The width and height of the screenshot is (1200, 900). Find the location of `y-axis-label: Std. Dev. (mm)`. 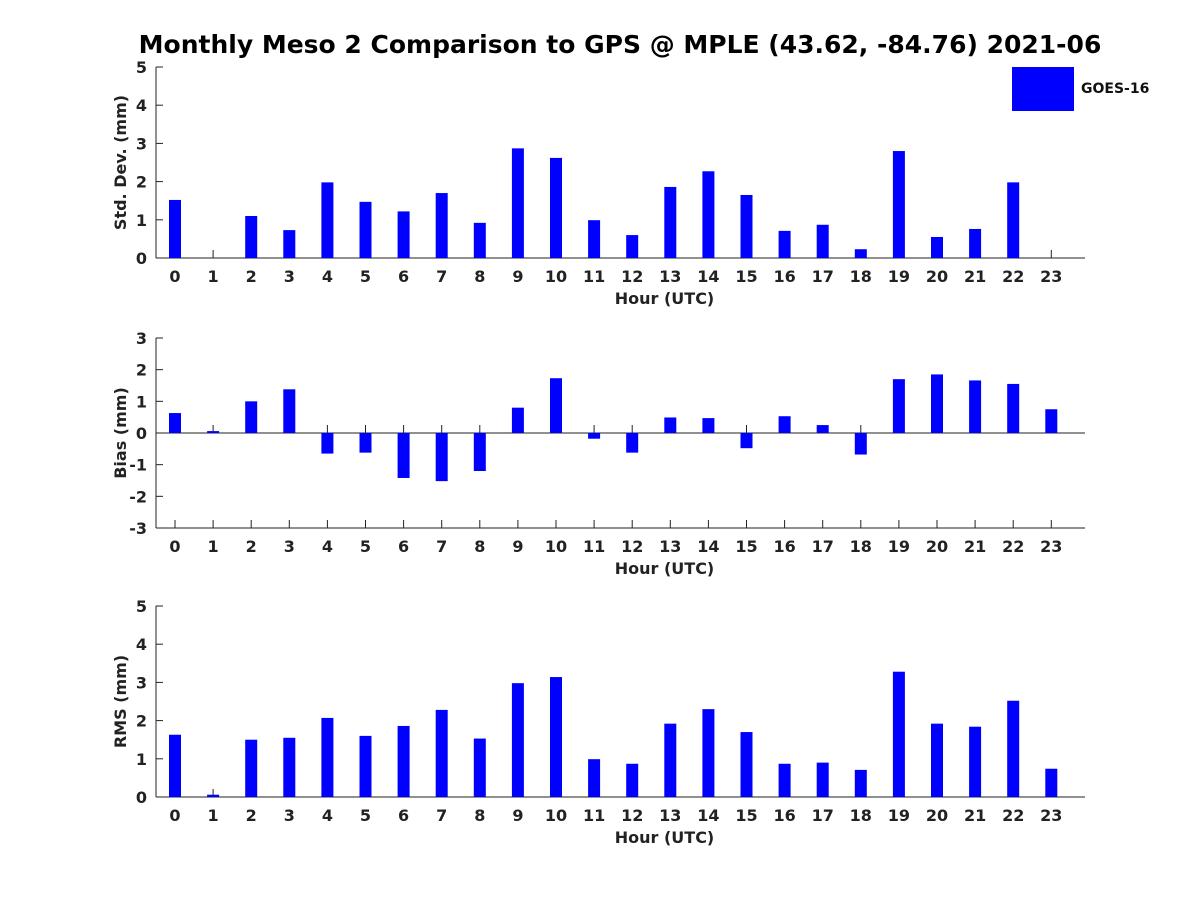

y-axis-label: Std. Dev. (mm) is located at coordinates (120, 162).